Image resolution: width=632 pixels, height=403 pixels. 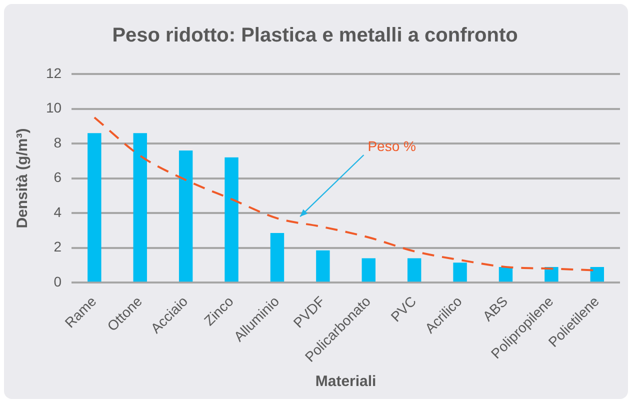 I want to click on annotation: Peso %, so click(x=392, y=146).